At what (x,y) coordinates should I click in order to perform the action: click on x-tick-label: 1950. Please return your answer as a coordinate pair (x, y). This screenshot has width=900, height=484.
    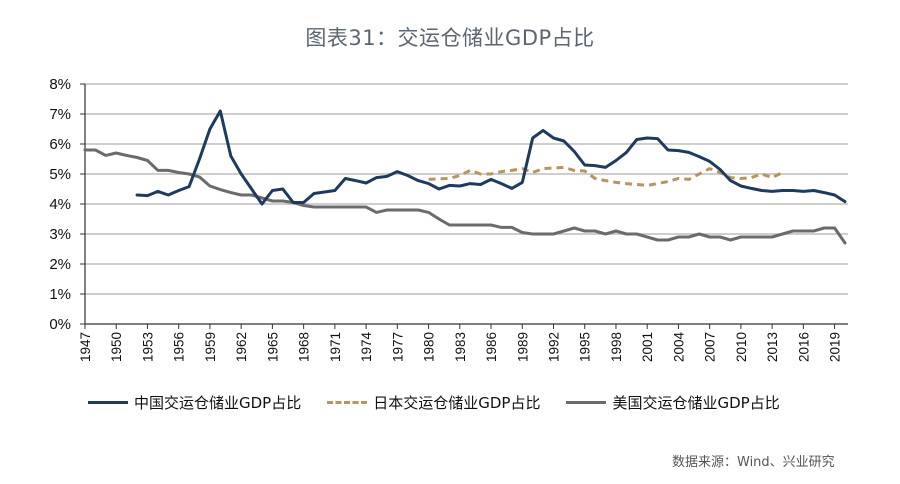
    Looking at the image, I should click on (116, 347).